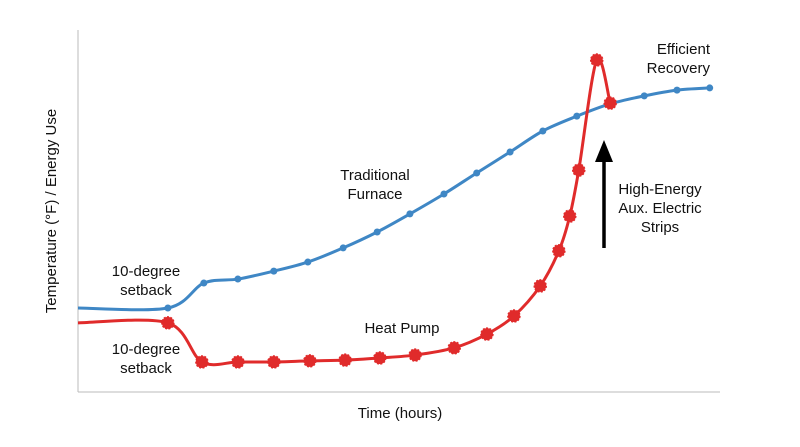  What do you see at coordinates (660, 227) in the screenshot?
I see `annotation-line: Strips` at bounding box center [660, 227].